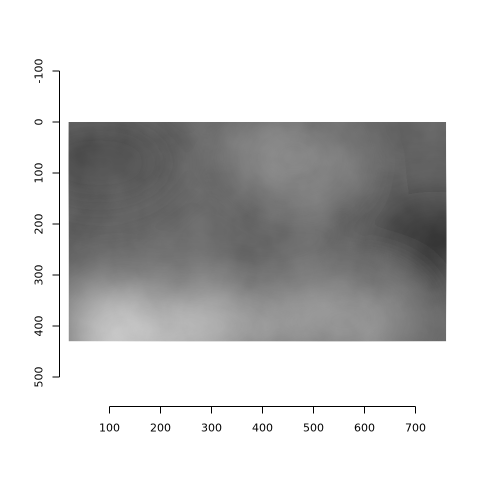 This screenshot has width=480, height=480. Describe the element at coordinates (415, 428) in the screenshot. I see `x-tick-label: 700` at that location.